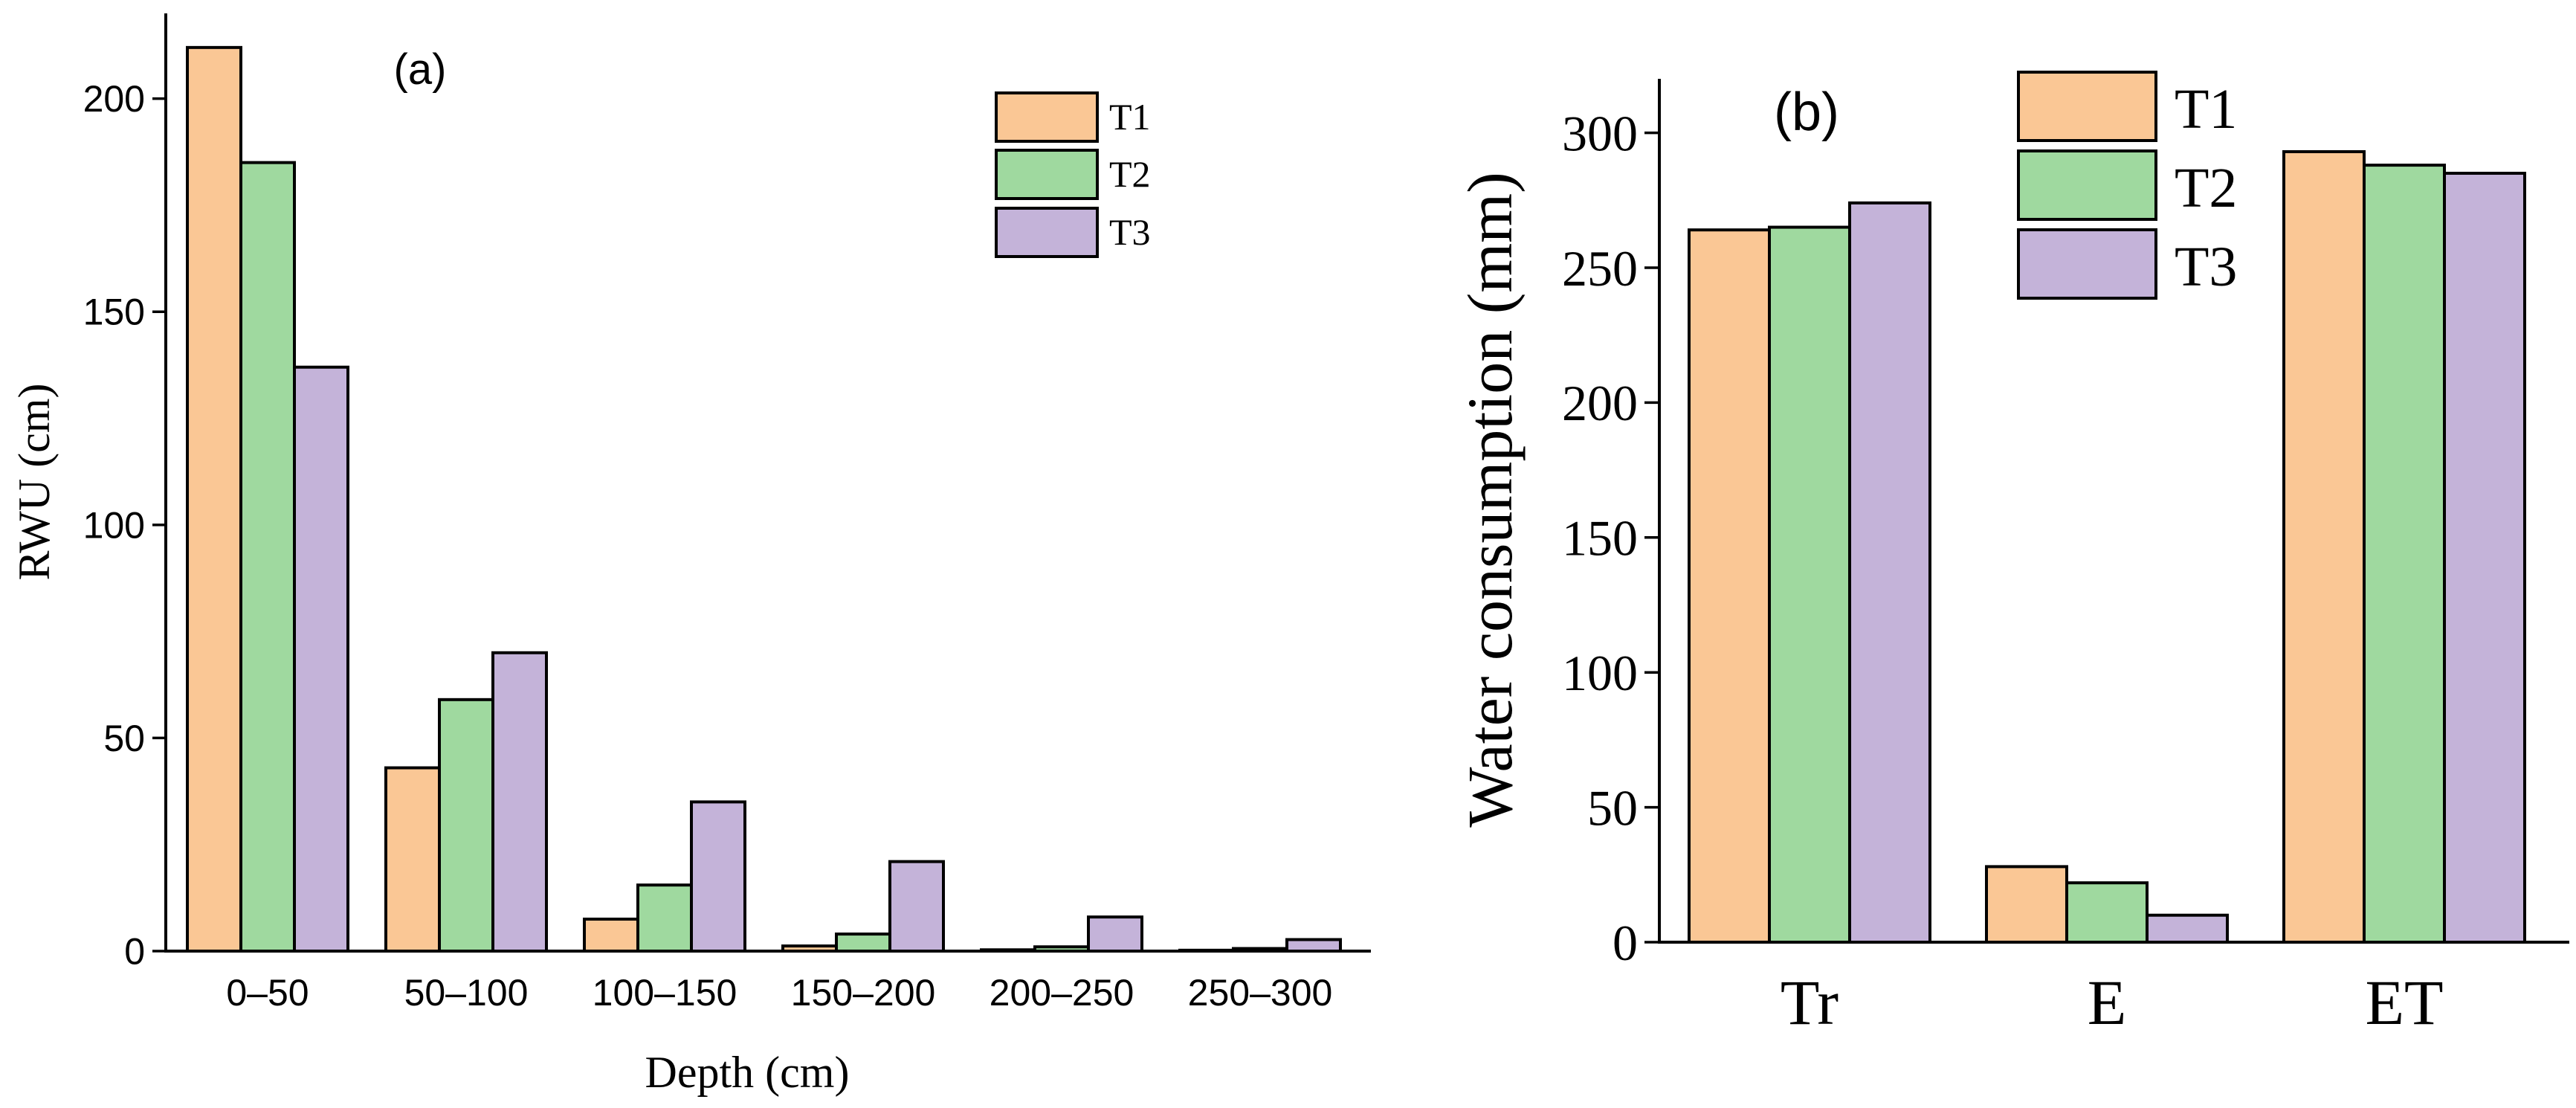  I want to click on x-tick-label: 0–50, so click(267, 993).